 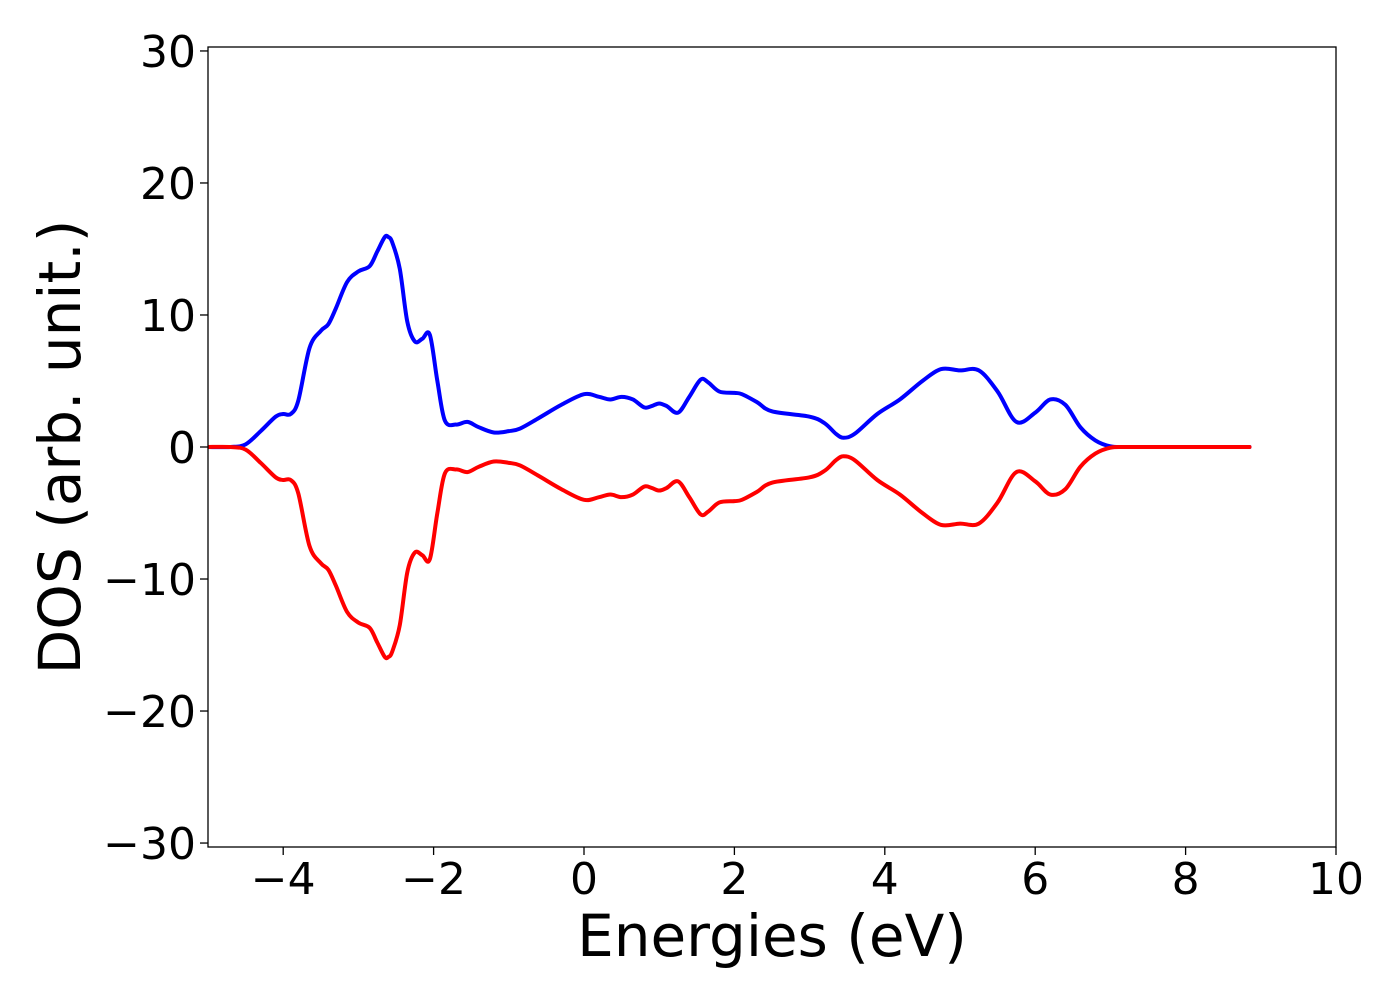 I want to click on y-tick-label: −10, so click(x=149, y=580).